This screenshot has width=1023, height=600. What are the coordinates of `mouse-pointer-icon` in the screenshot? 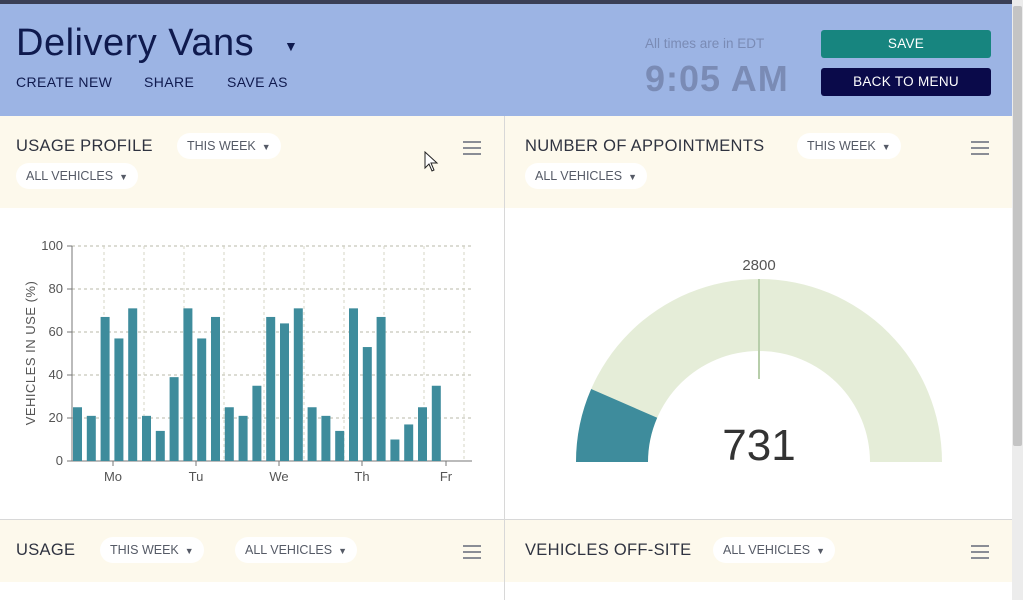 It's located at (431, 161).